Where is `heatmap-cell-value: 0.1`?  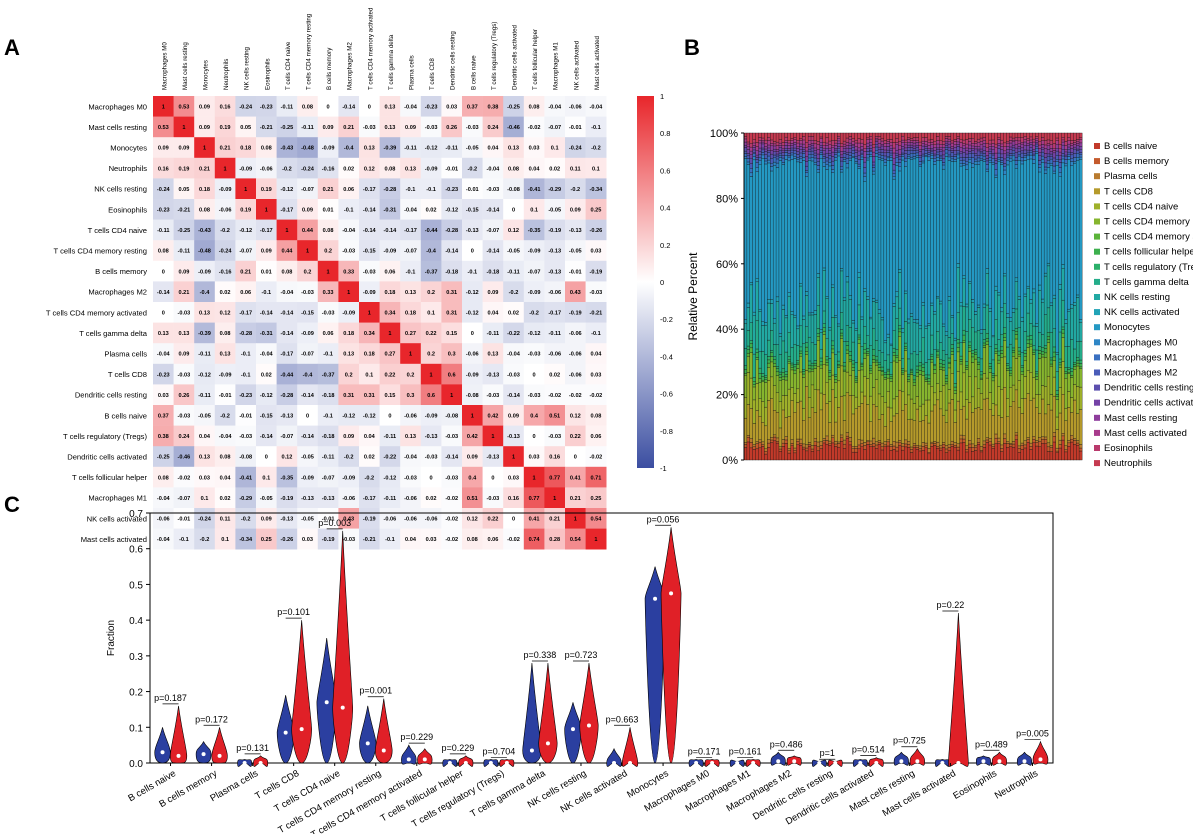
heatmap-cell-value: 0.1 is located at coordinates (369, 375).